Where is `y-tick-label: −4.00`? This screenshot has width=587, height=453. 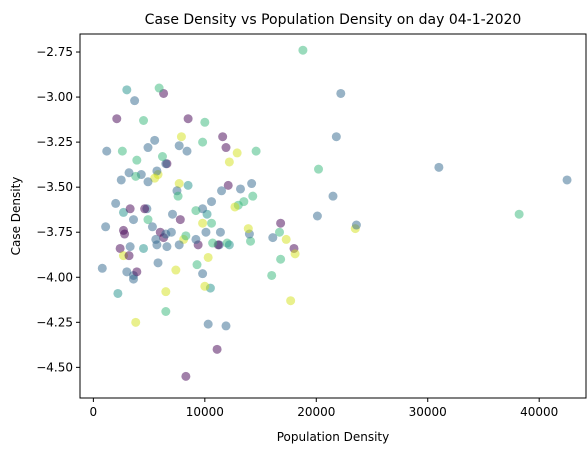 y-tick-label: −4.00 is located at coordinates (54, 277).